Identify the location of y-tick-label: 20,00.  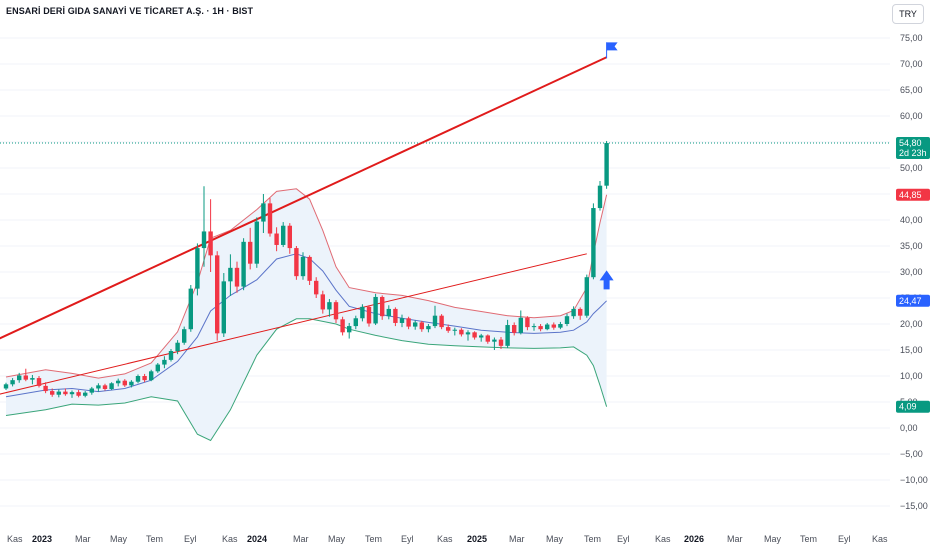
(911, 324).